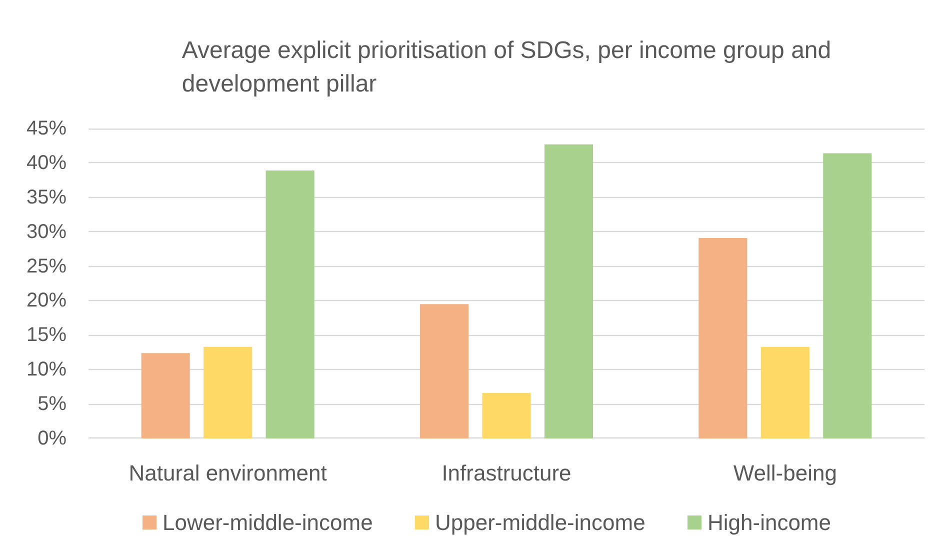 This screenshot has height=553, width=941. I want to click on y-tick-label: 40%, so click(46, 163).